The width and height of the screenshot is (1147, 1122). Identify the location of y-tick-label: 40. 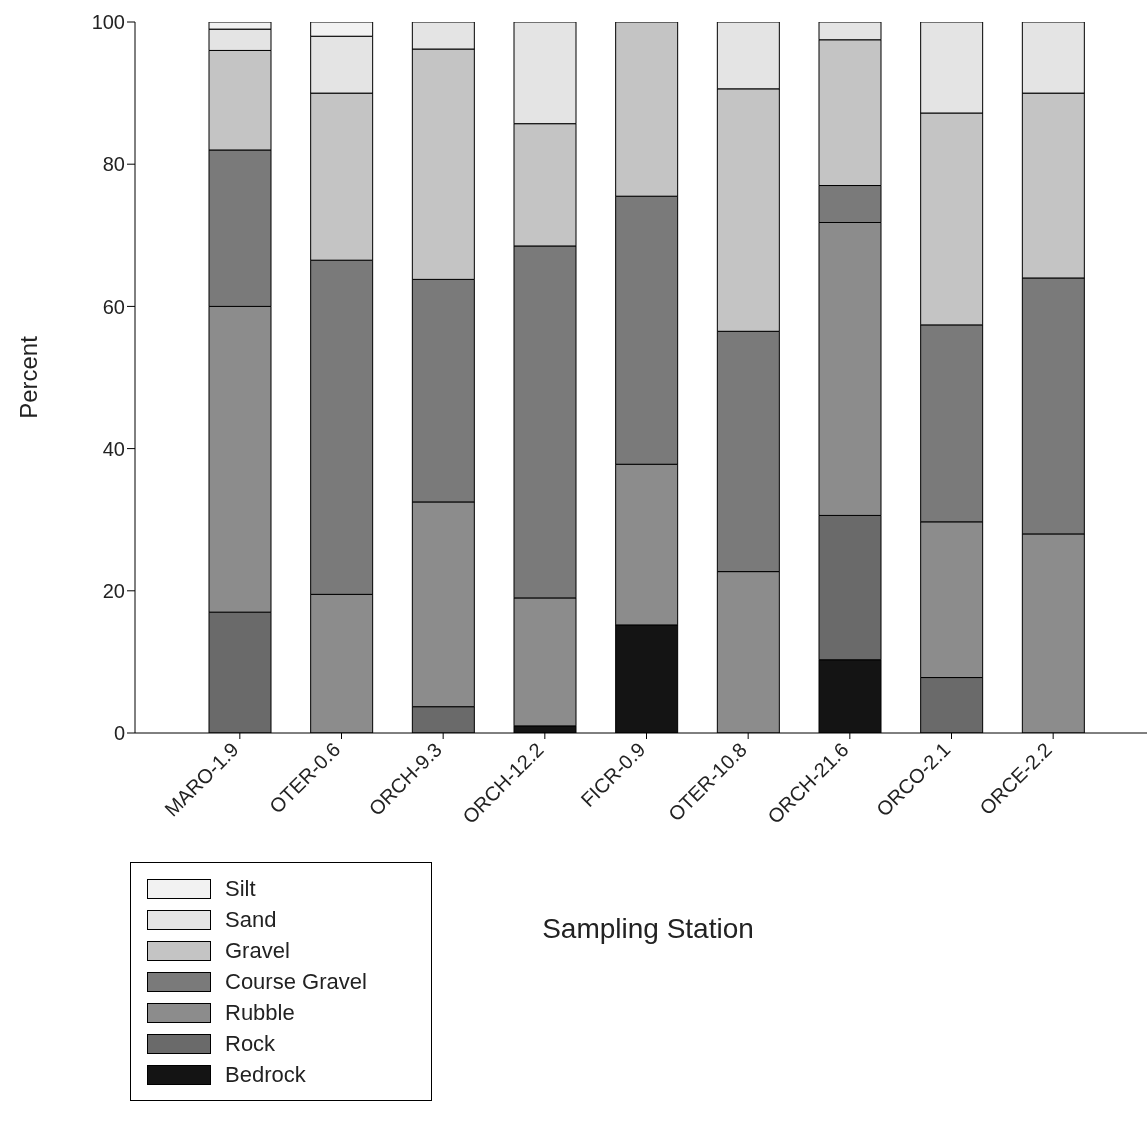
(113, 448).